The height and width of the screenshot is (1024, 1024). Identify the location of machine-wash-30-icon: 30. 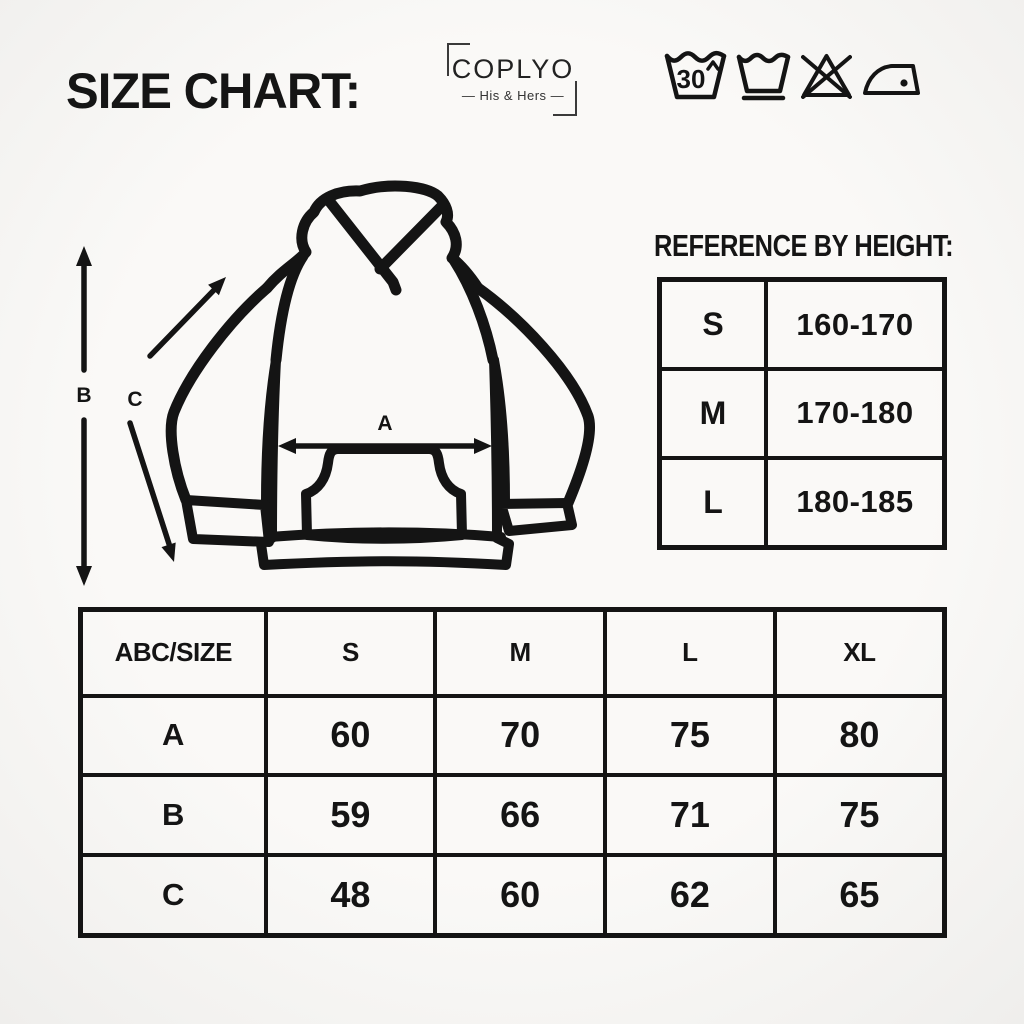
(695, 75).